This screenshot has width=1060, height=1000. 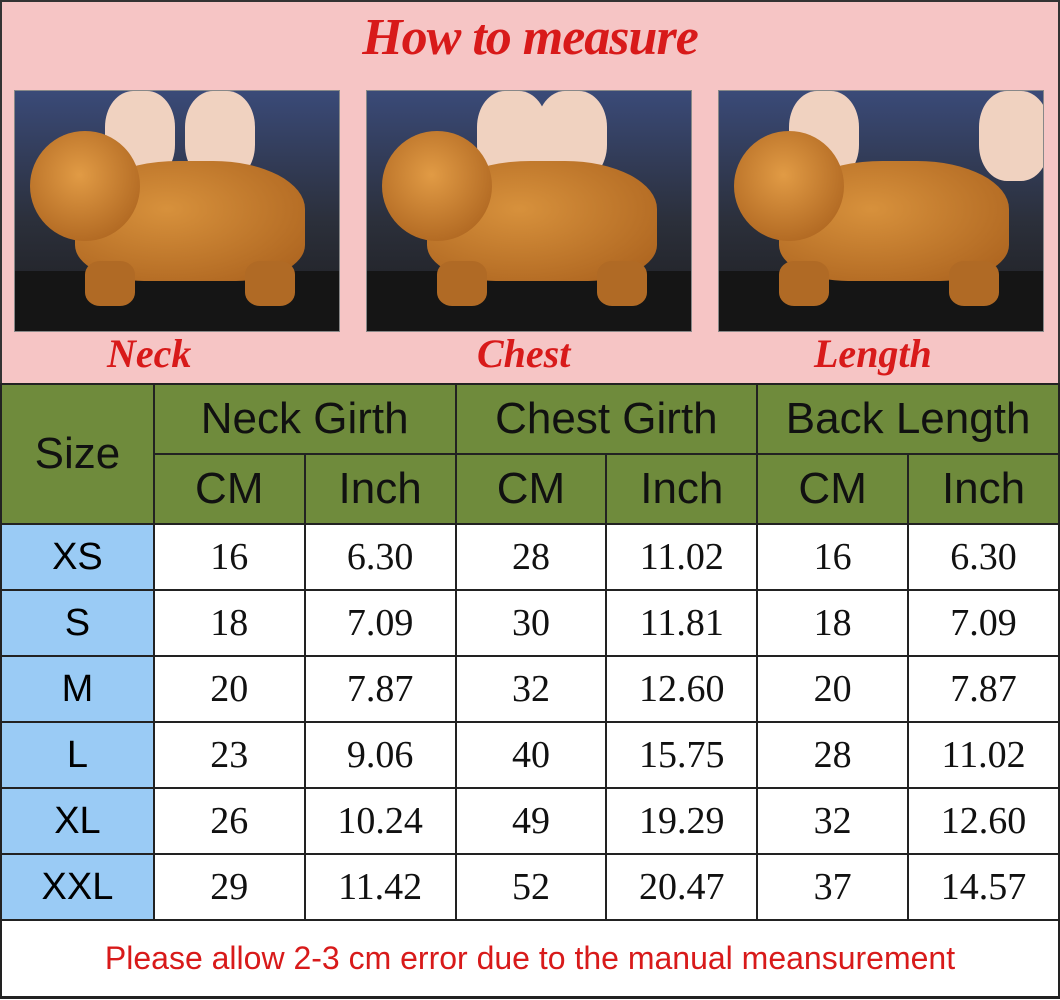 I want to click on size-header: Size, so click(x=77, y=454).